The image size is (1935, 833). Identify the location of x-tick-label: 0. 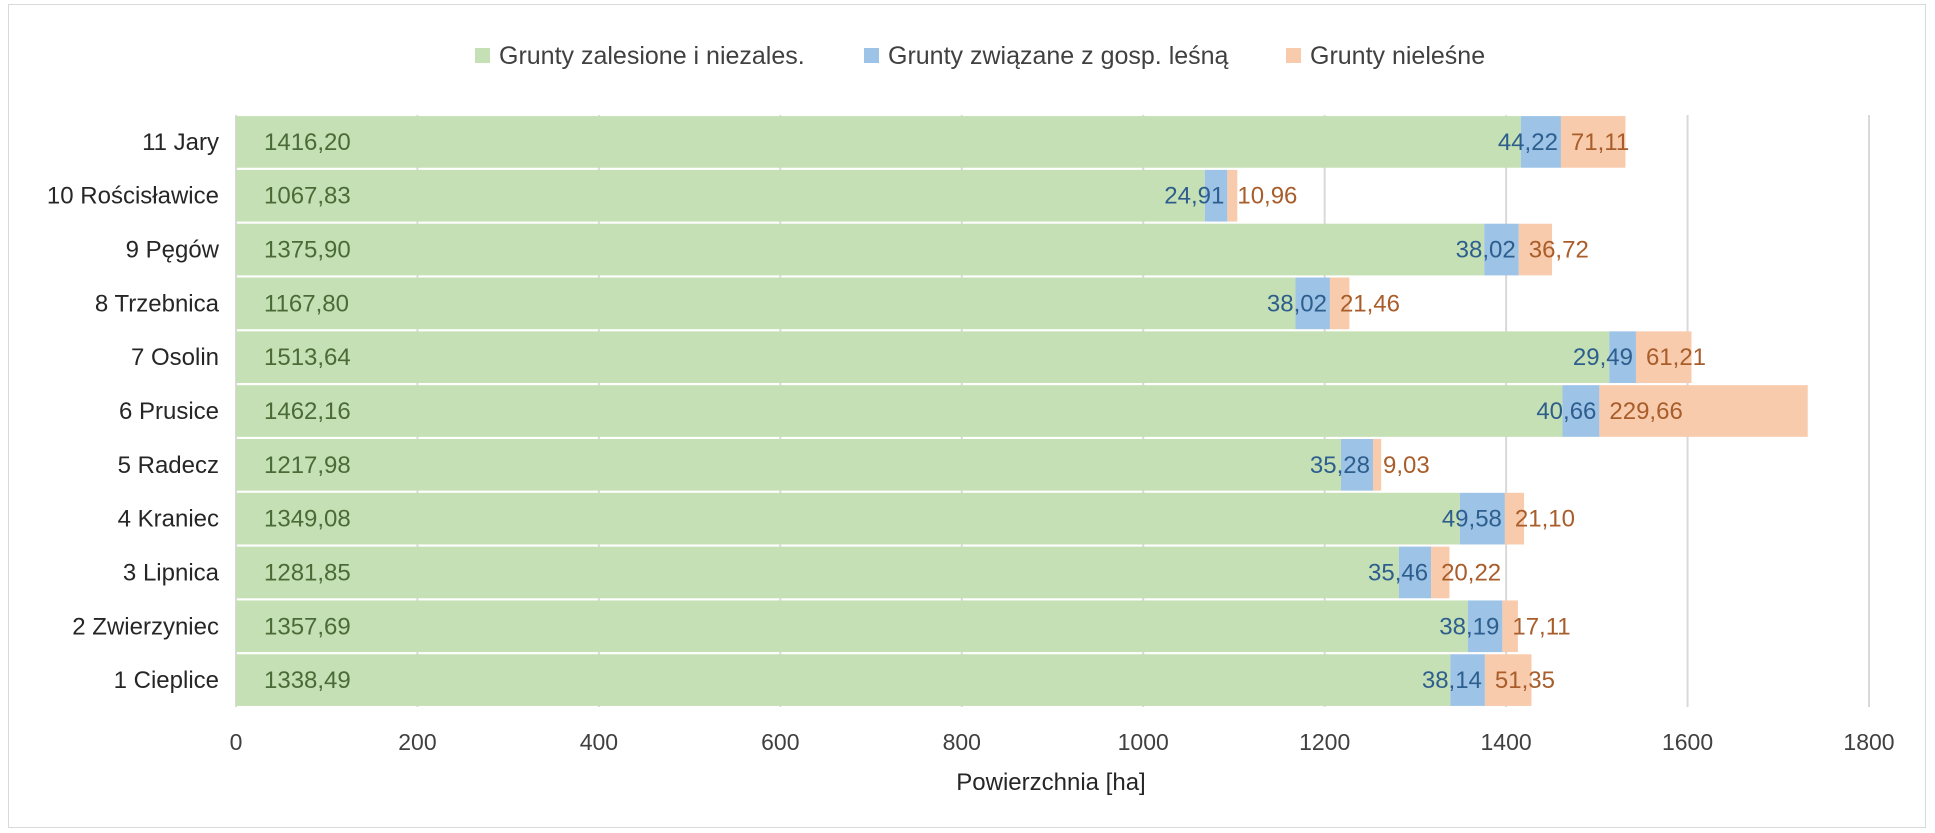
(236, 742).